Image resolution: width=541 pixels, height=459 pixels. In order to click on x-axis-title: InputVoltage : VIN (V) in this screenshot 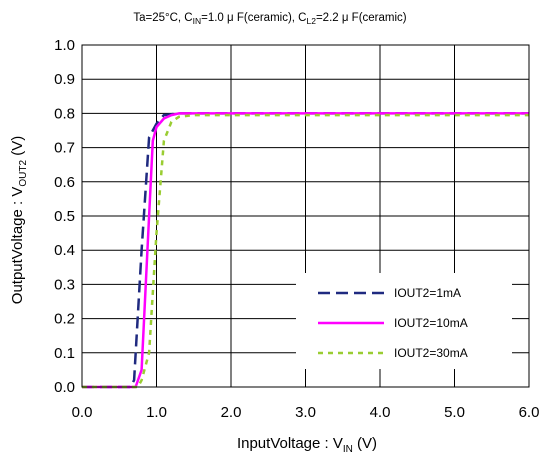, I will do `click(307, 445)`.